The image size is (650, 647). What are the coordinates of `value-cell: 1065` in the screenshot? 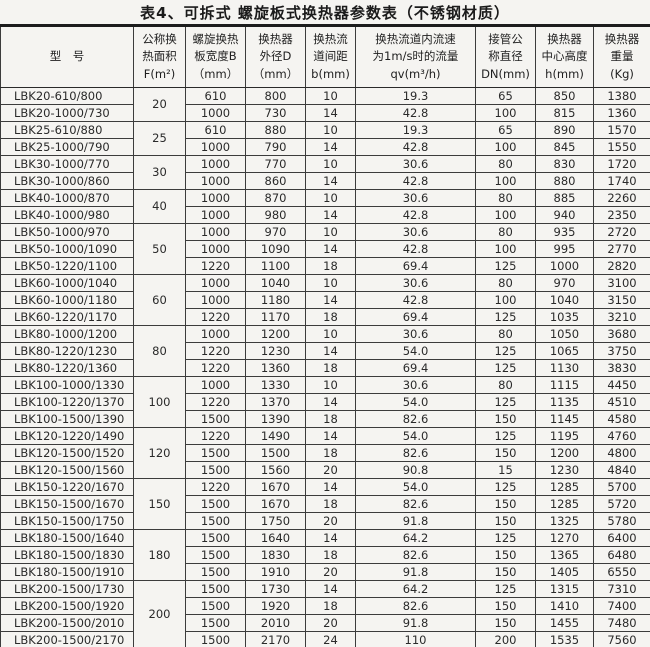 It's located at (564, 350).